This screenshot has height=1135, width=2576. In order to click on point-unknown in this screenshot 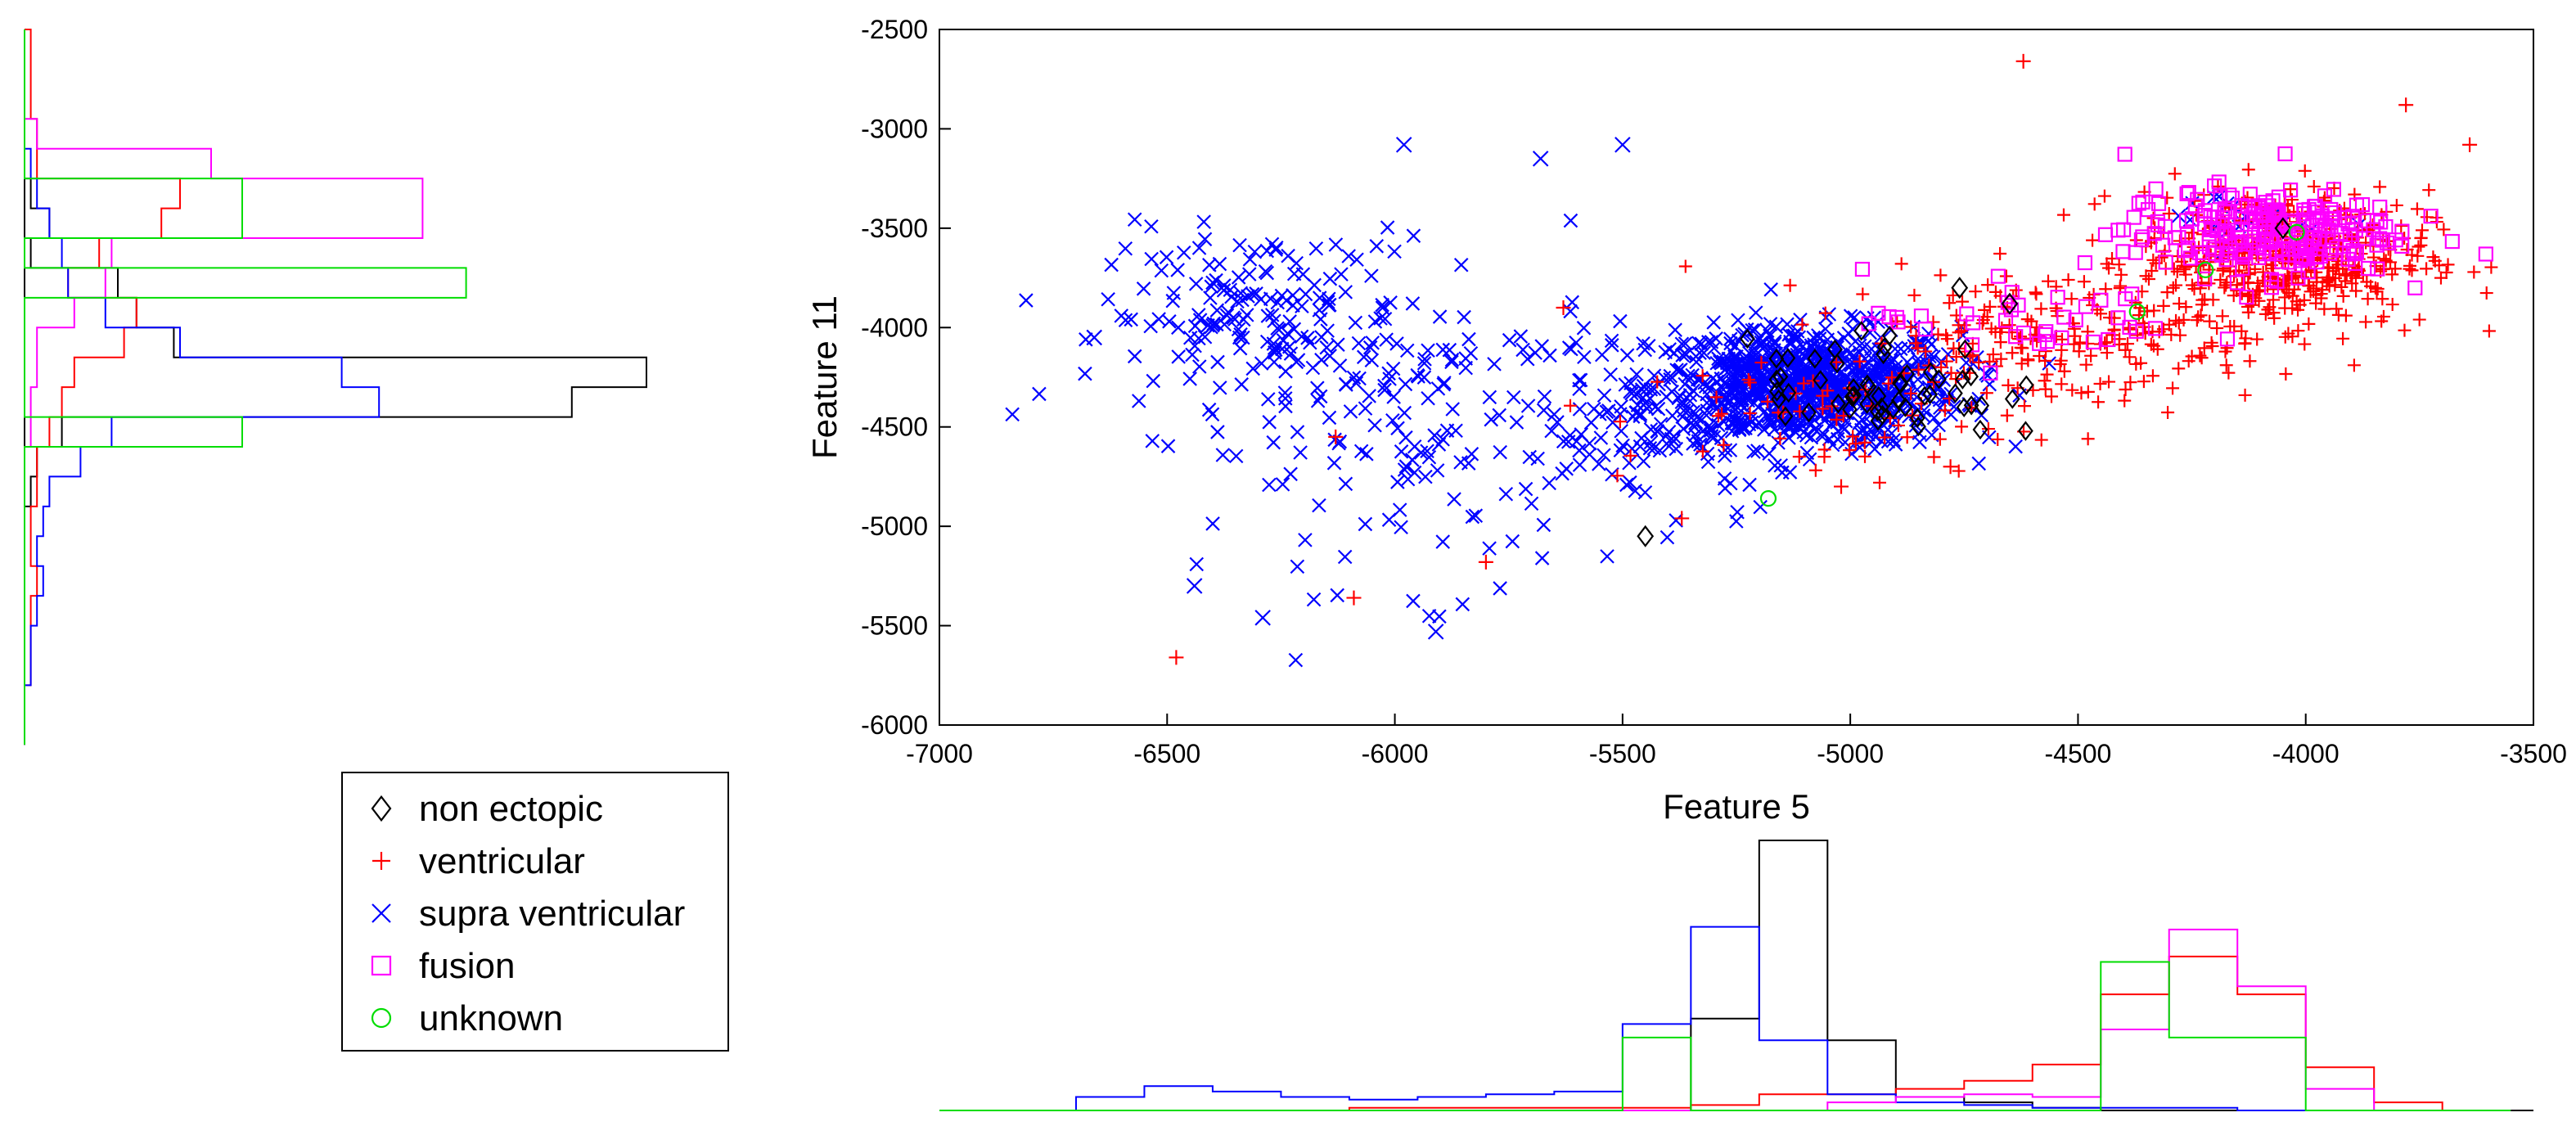, I will do `click(2296, 232)`.